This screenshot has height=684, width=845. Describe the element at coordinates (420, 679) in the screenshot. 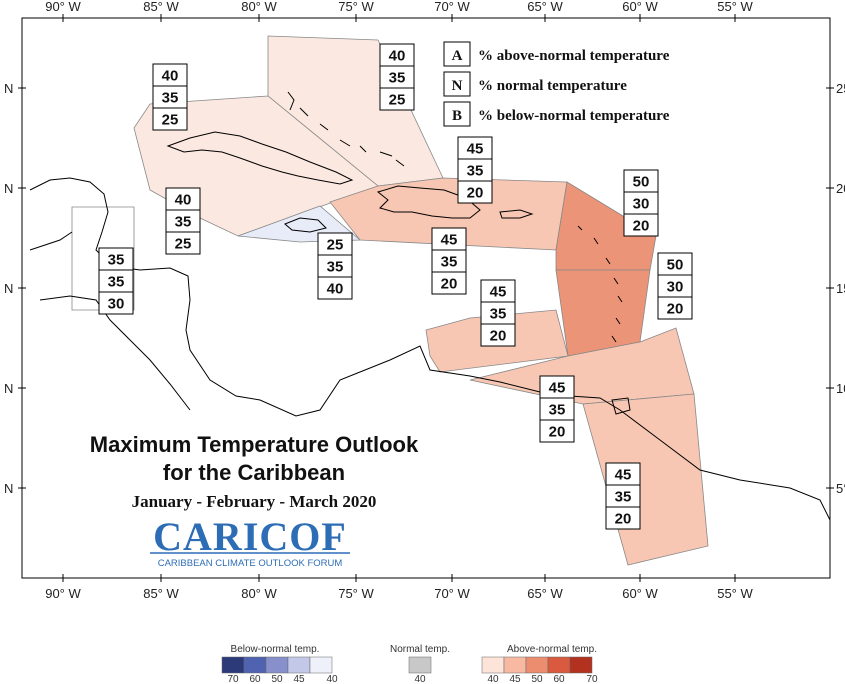

I see `scale-normal-tick: 40` at that location.